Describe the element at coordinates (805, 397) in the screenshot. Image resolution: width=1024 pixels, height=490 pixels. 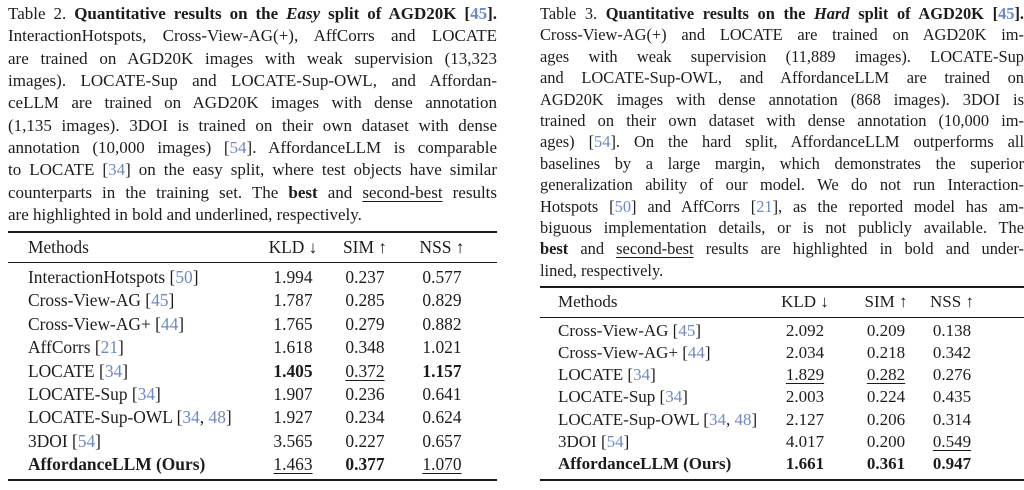
I see `kld-cell: 2.003` at that location.